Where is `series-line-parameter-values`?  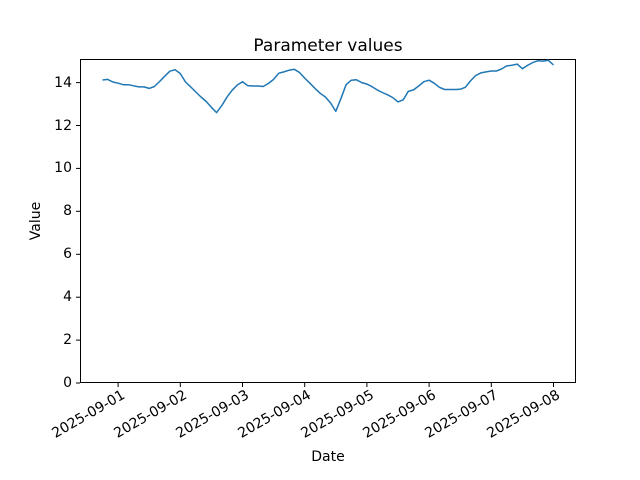 series-line-parameter-values is located at coordinates (328, 86).